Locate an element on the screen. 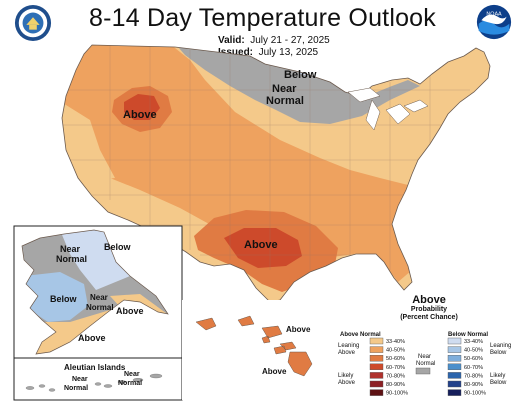 The width and height of the screenshot is (525, 405). legend-below-range-1: 40-50% is located at coordinates (473, 351).